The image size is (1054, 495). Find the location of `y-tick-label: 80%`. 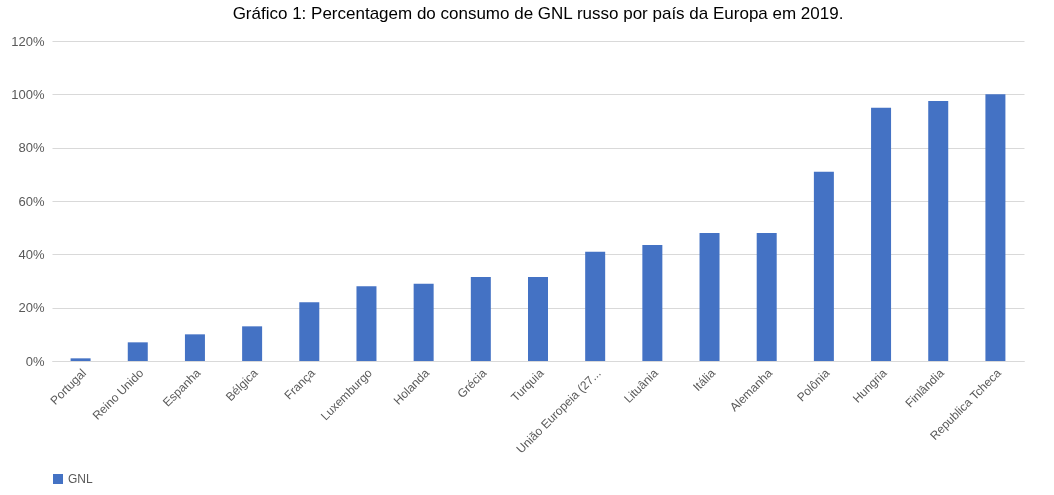

y-tick-label: 80% is located at coordinates (31, 148).